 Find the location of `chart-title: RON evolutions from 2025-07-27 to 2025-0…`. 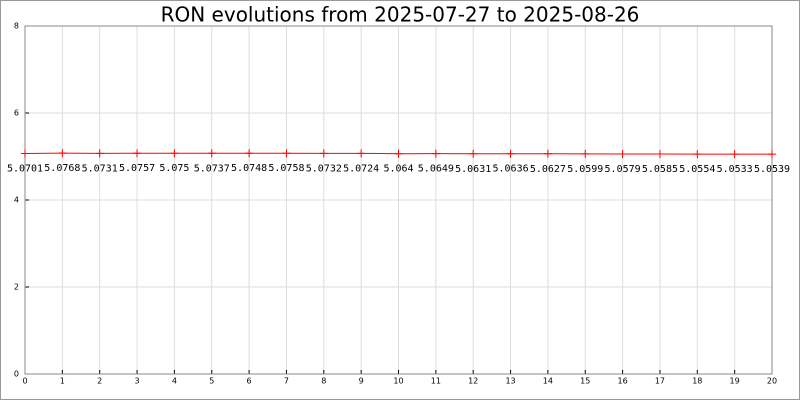

chart-title: RON evolutions from 2025-07-27 to 2025-0… is located at coordinates (400, 15).